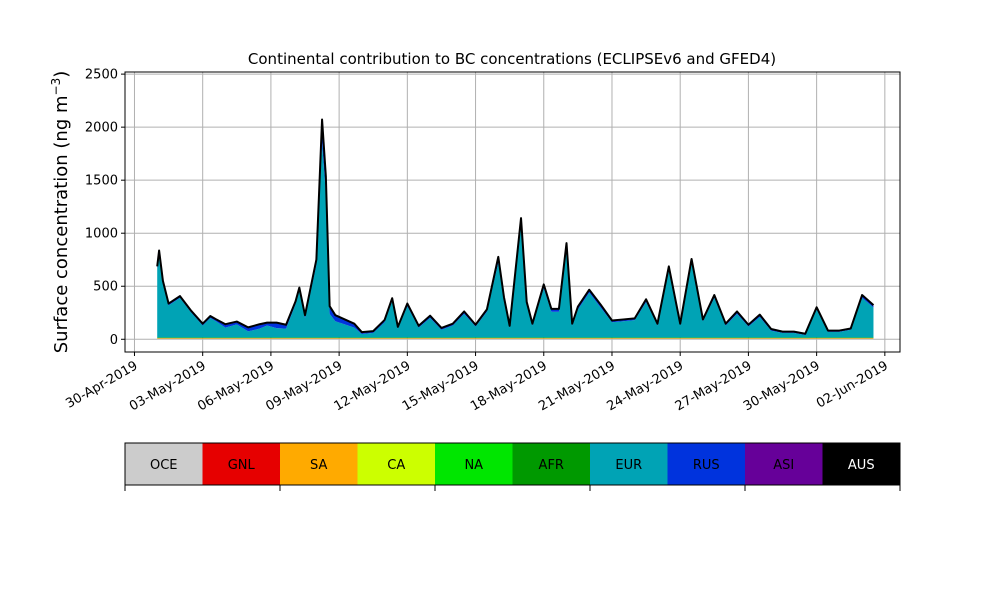 The image size is (1000, 600). What do you see at coordinates (646, 386) in the screenshot?
I see `x-tick-label: 24-May-2019` at bounding box center [646, 386].